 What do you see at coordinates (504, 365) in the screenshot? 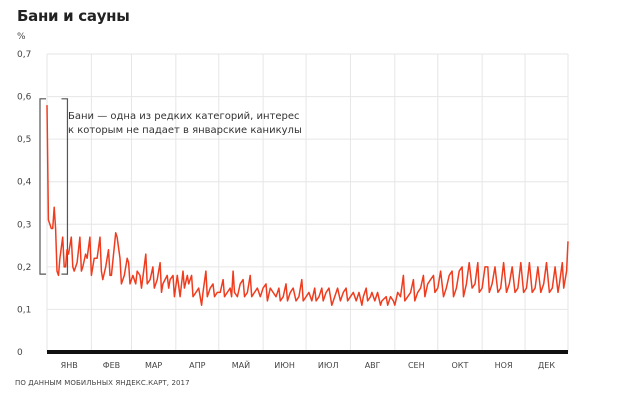
I see `x-tick-label: НОЯ` at bounding box center [504, 365].